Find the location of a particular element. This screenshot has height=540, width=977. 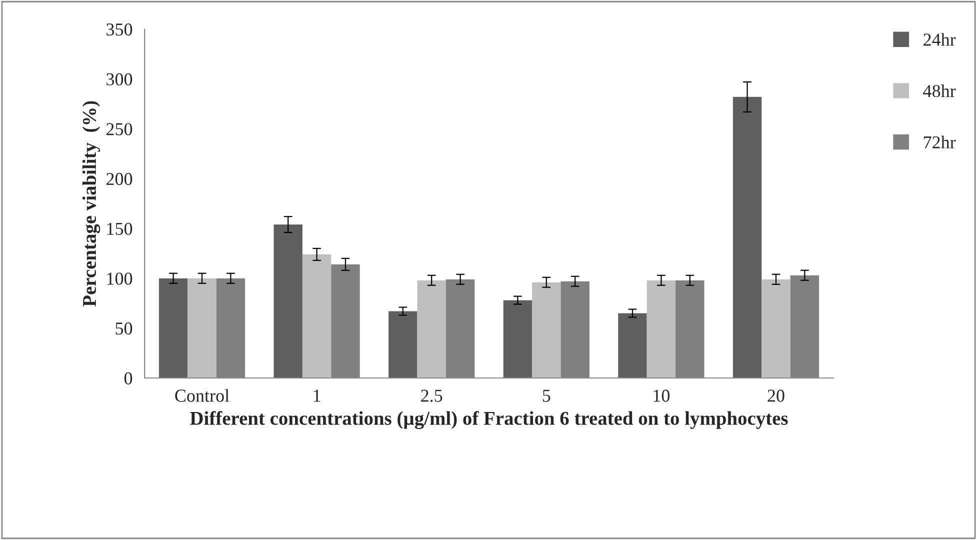

y-tick-label: 350 is located at coordinates (119, 29).